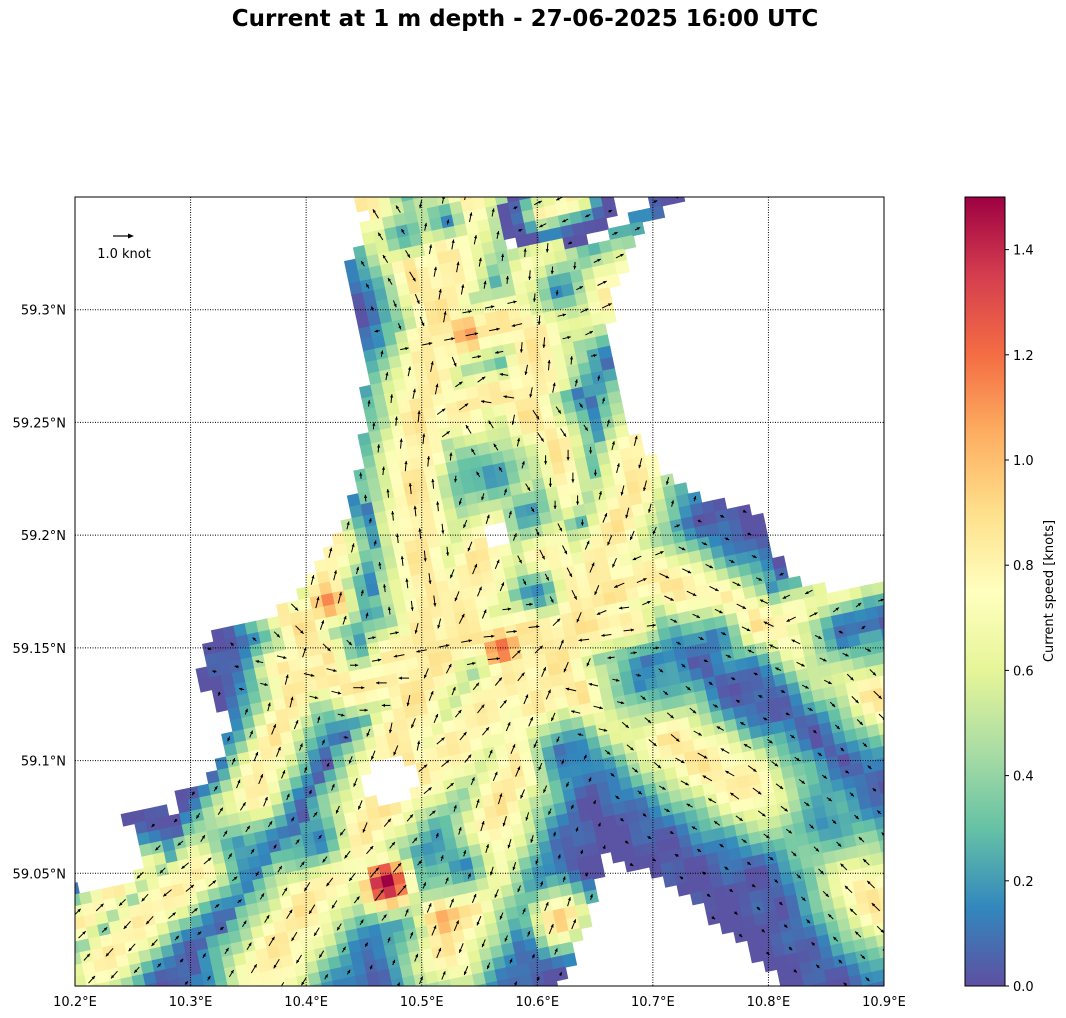 The height and width of the screenshot is (1018, 1066). I want to click on colorbar-label: Current speed [knots], so click(1049, 591).